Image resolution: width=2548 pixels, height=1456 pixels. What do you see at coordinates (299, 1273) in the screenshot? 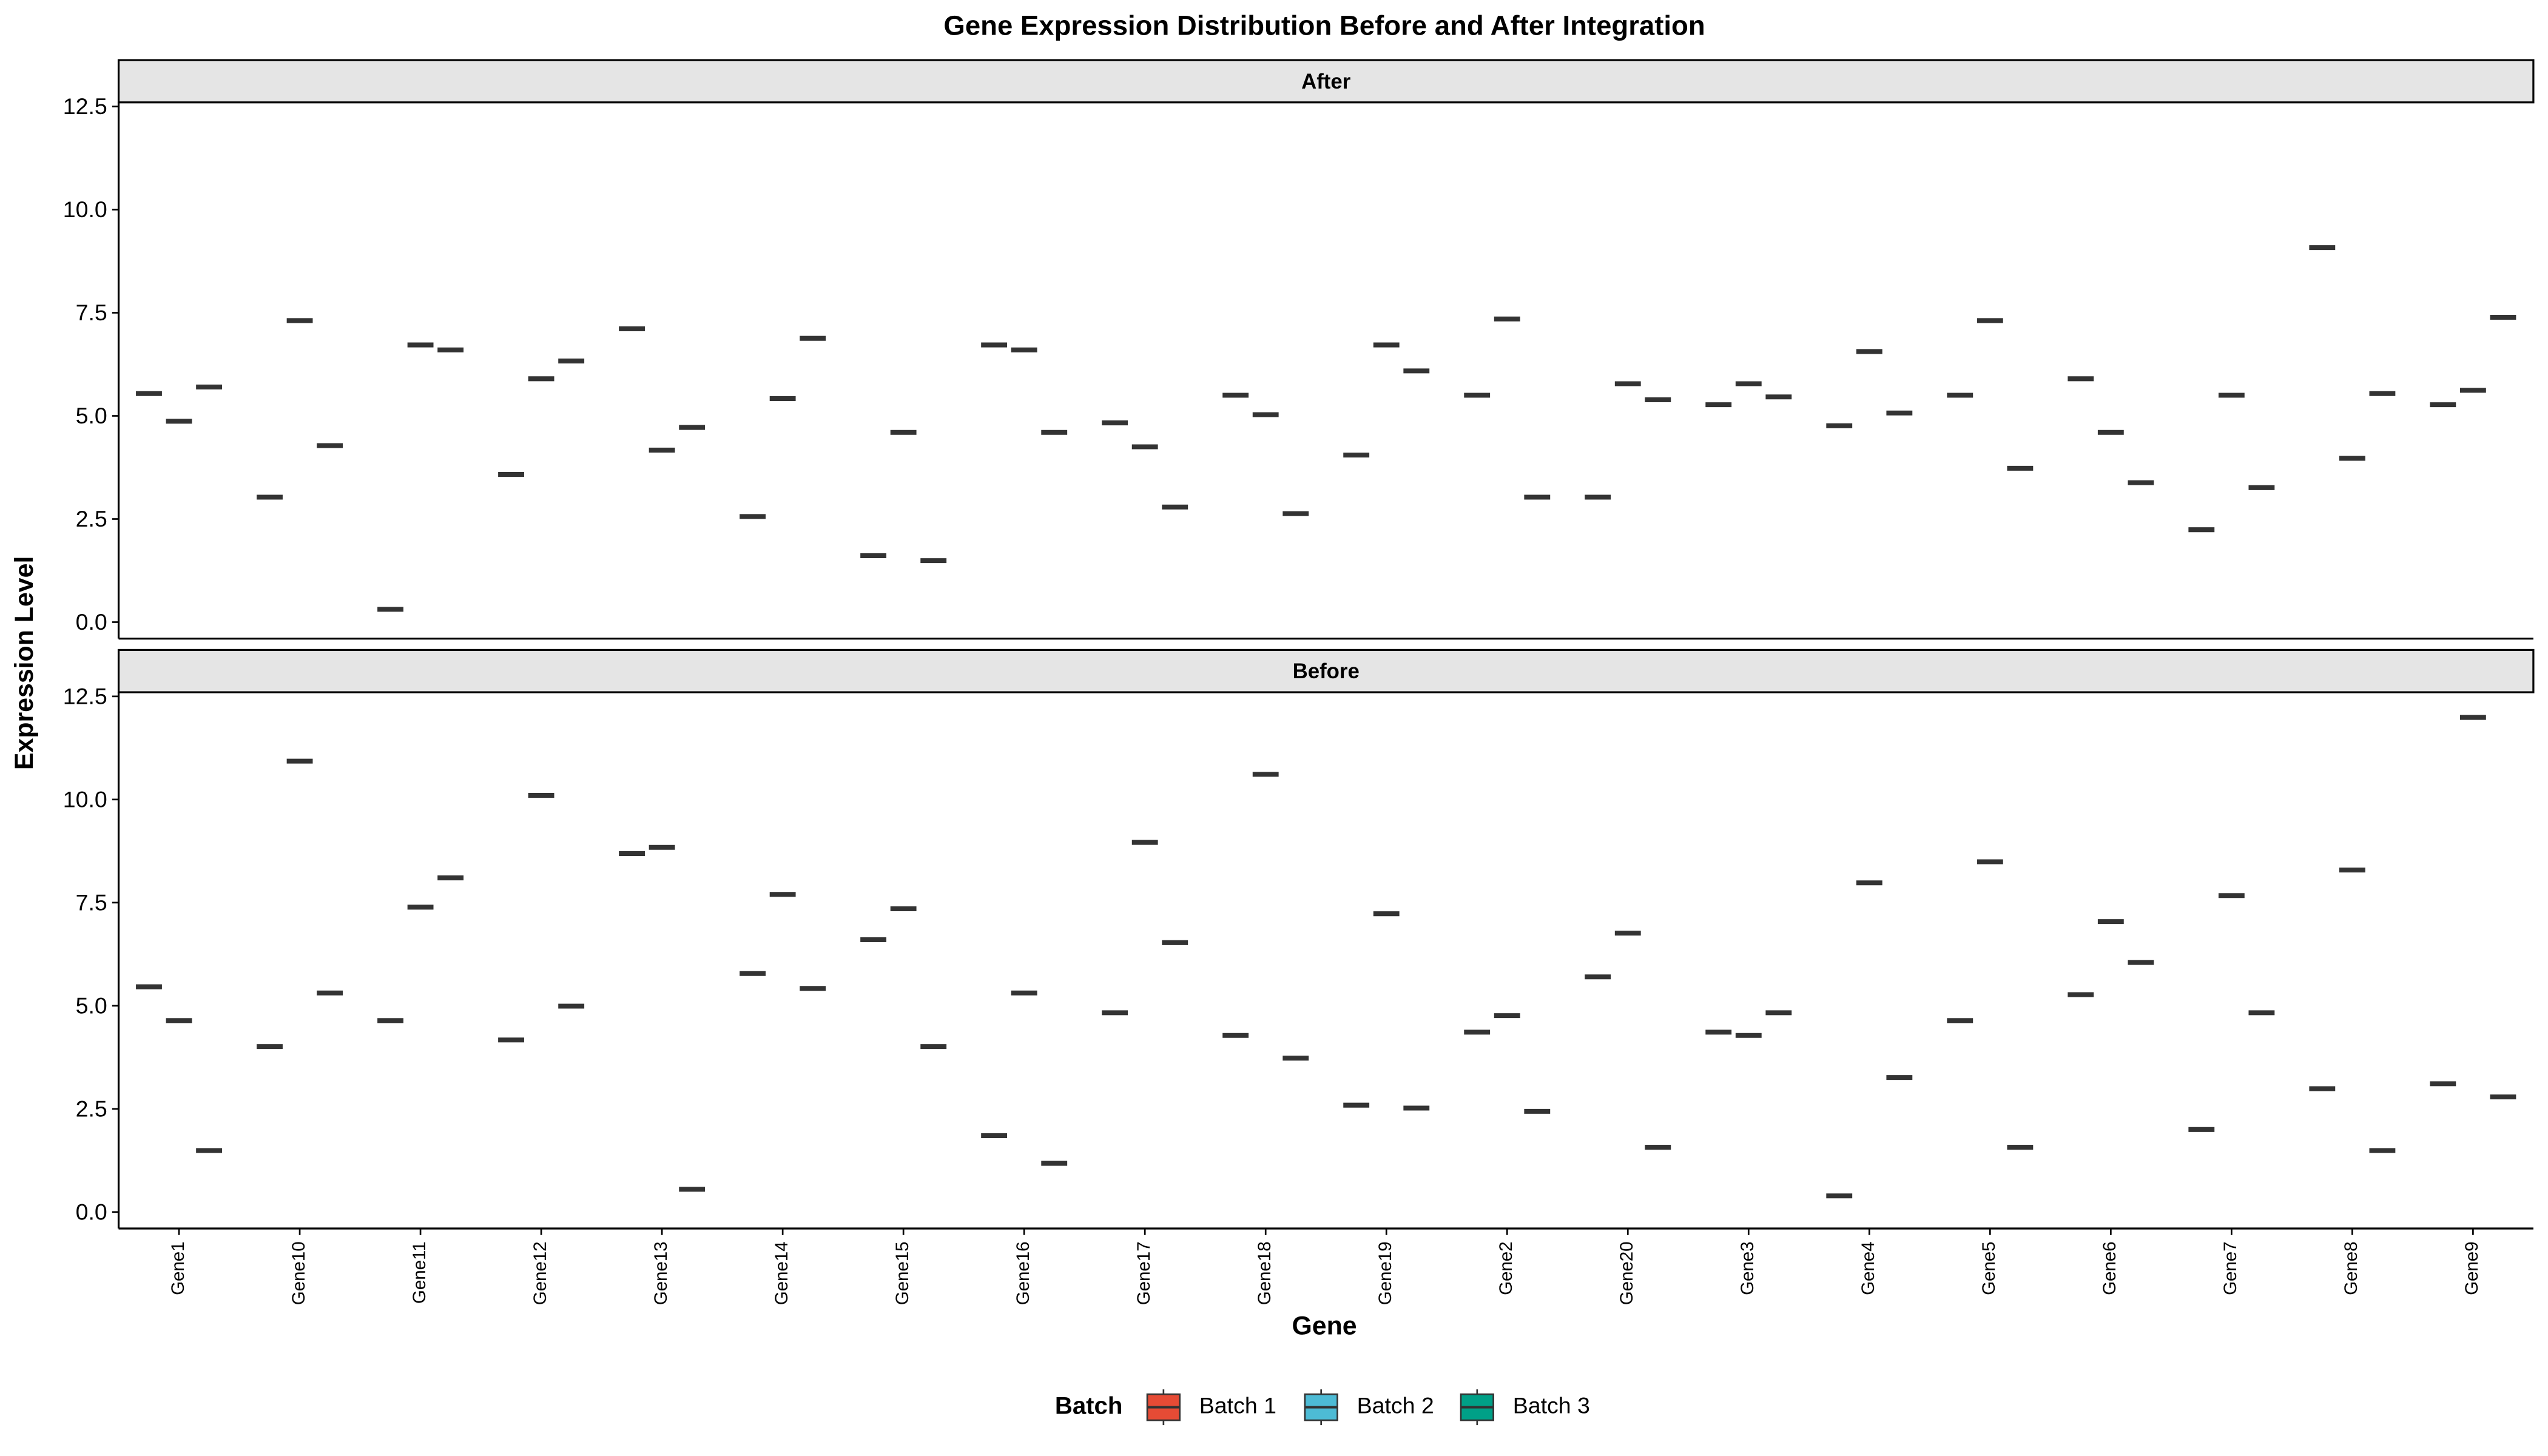
I see `x-tick-label: Gene10` at bounding box center [299, 1273].